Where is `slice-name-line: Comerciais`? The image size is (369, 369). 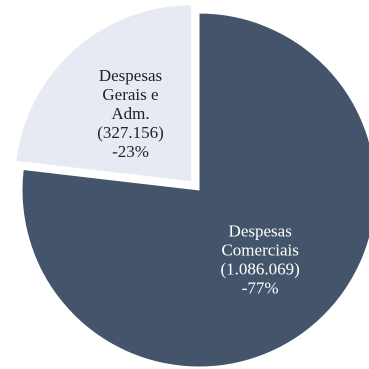 slice-name-line: Comerciais is located at coordinates (259, 249).